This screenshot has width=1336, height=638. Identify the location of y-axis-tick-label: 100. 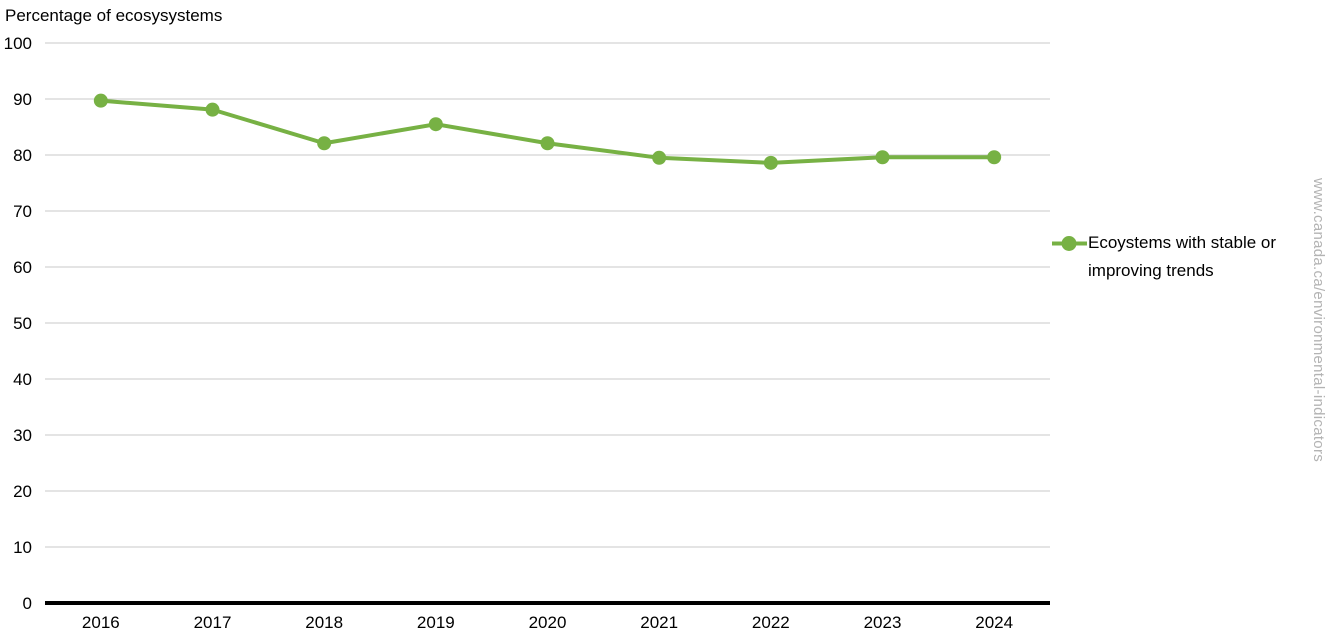
(18, 43).